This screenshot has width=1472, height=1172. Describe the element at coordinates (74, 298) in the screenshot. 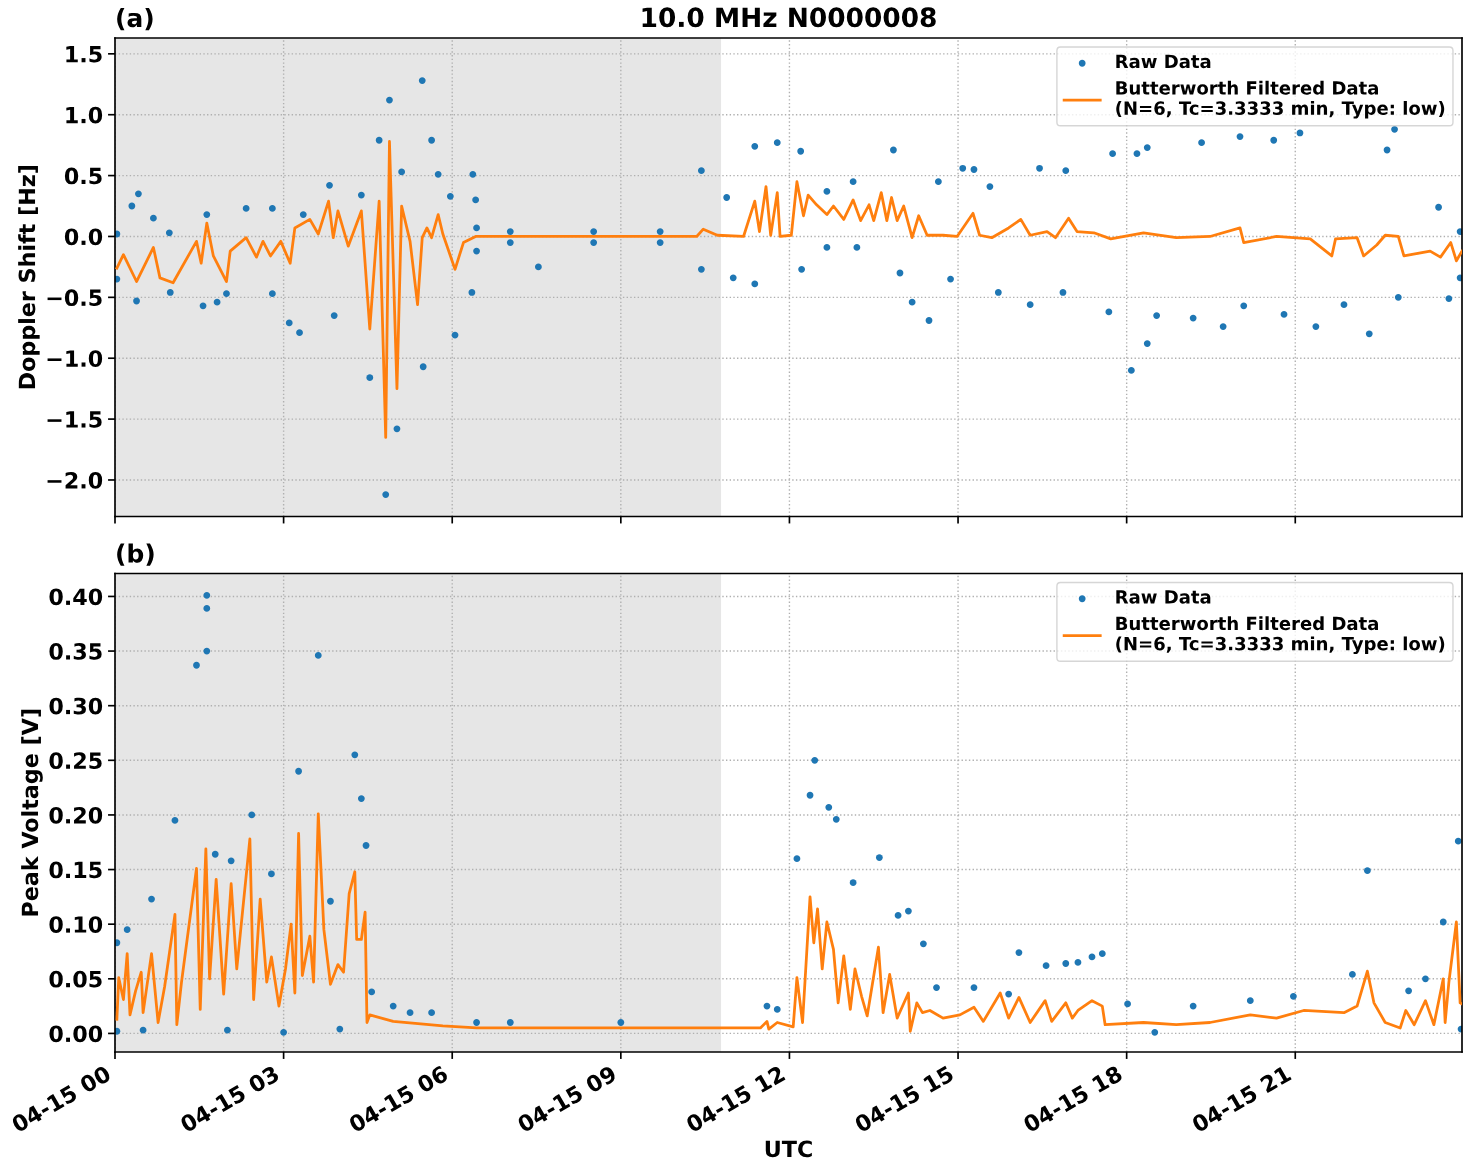

I see `y-tick-label: −0.5` at that location.